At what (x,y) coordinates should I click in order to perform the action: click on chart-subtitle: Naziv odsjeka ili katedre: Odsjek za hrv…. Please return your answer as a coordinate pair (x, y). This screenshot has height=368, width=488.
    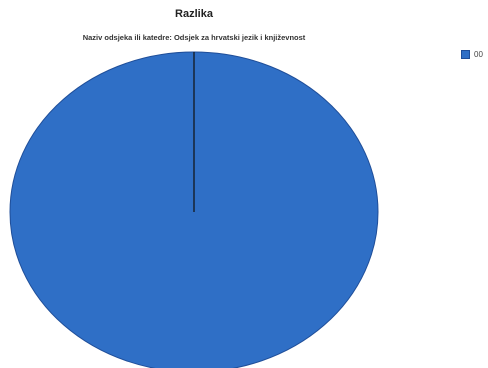
    Looking at the image, I should click on (194, 37).